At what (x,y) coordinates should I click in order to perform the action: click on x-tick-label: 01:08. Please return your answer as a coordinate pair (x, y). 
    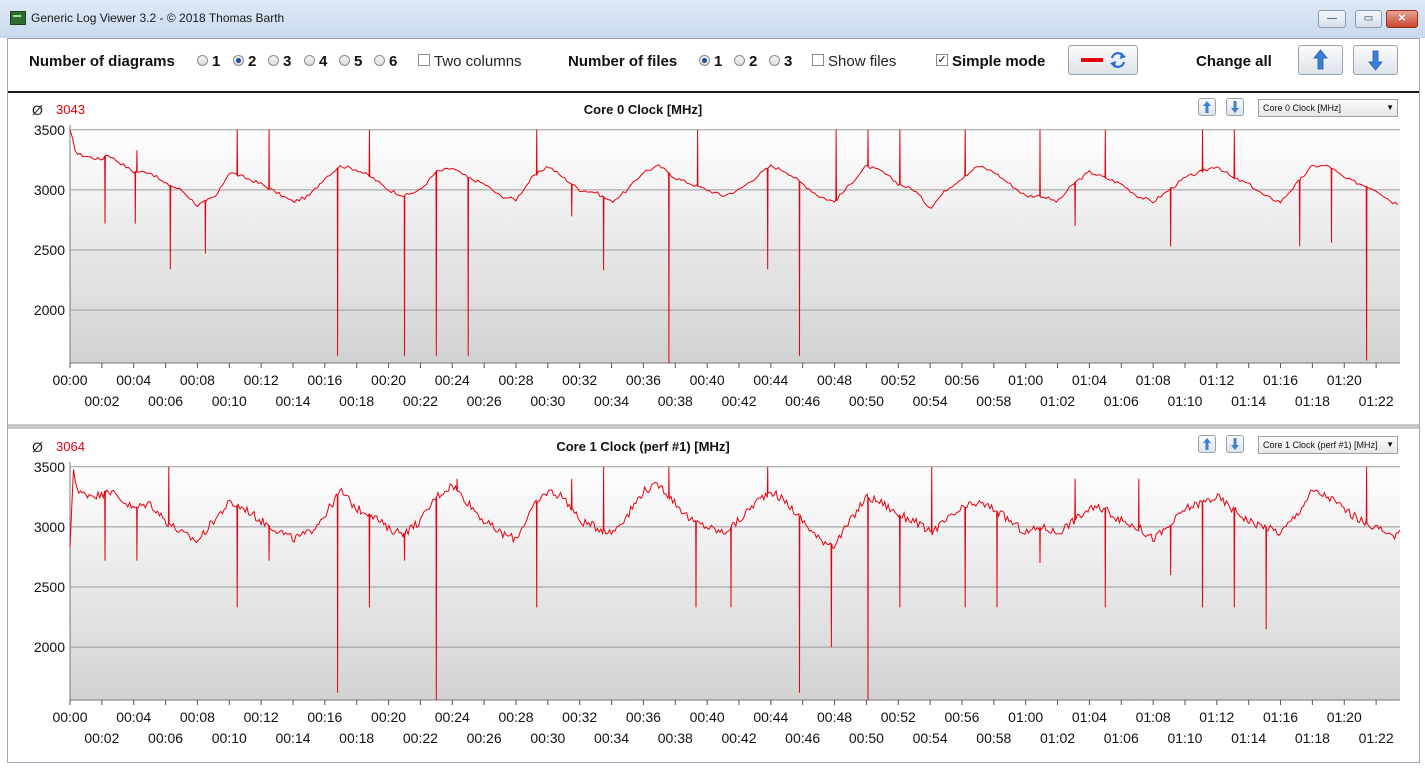
    Looking at the image, I should click on (1153, 717).